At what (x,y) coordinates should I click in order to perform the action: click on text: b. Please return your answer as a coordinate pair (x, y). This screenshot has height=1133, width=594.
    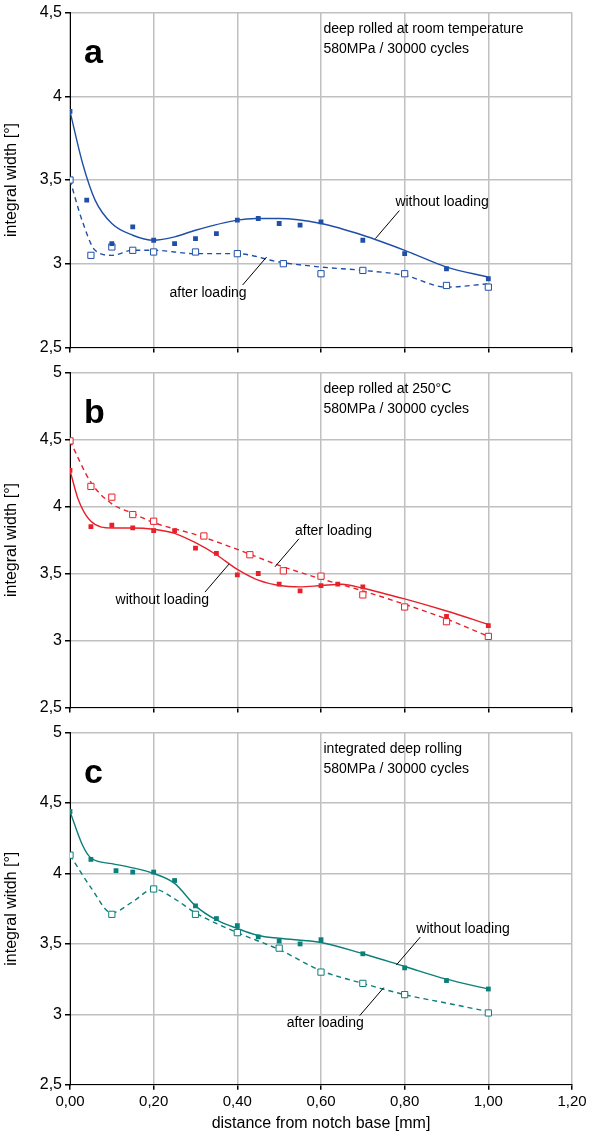
    Looking at the image, I should click on (94, 410).